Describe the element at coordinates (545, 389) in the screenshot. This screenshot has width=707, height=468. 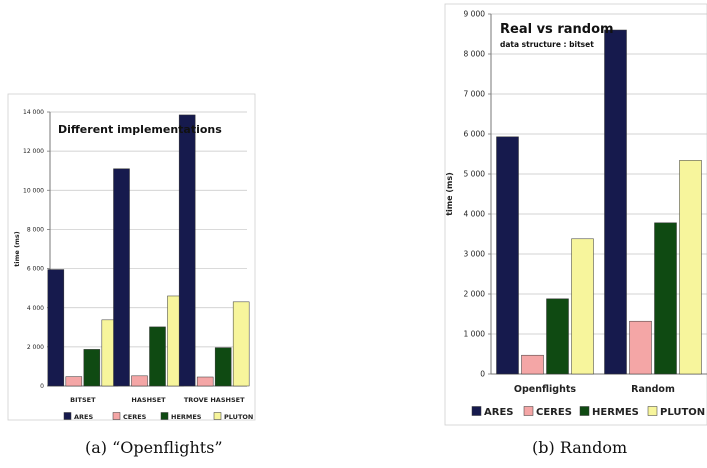
I see `chartb-category-label: Openflights` at that location.